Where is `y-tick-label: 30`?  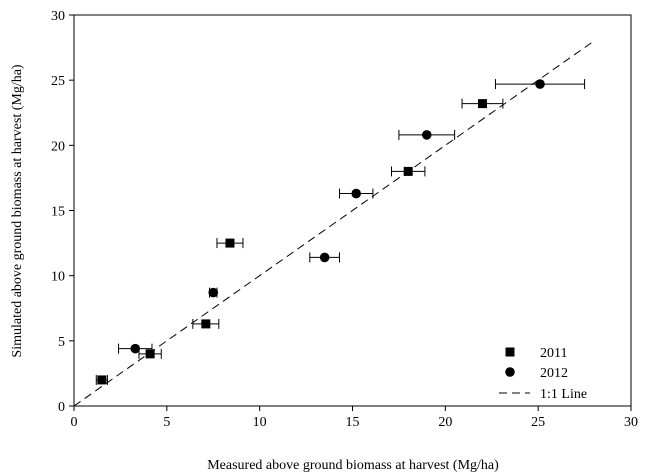
y-tick-label: 30 is located at coordinates (58, 16).